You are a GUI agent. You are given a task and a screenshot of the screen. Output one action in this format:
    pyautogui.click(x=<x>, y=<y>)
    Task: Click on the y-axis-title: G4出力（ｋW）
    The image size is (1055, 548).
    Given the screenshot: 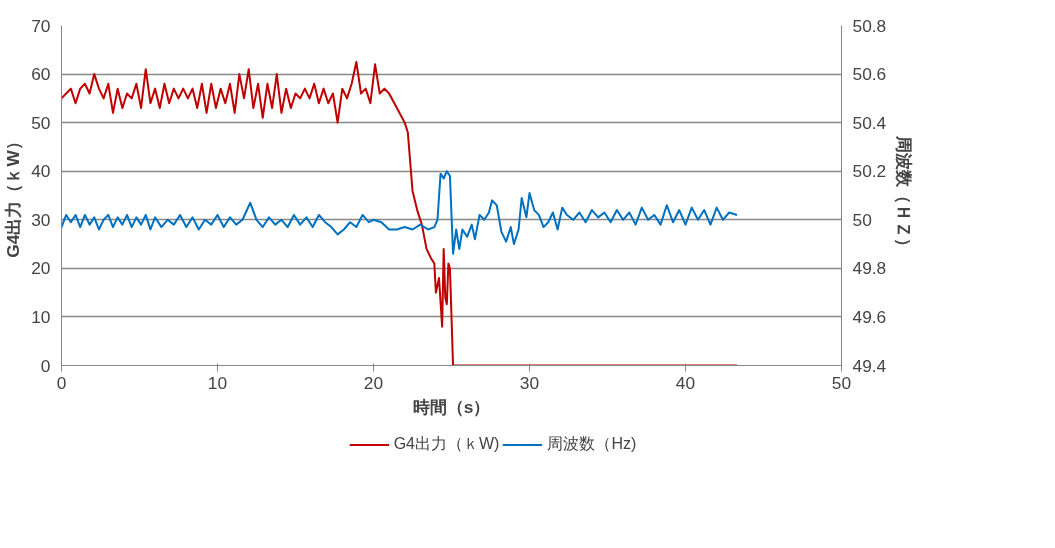 What is the action you would take?
    pyautogui.click(x=13, y=195)
    